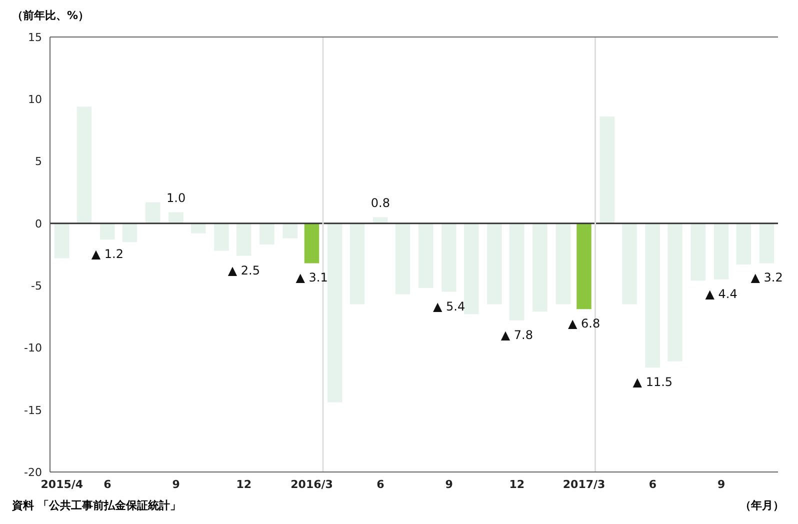 The width and height of the screenshot is (798, 524). I want to click on y-tick-label: -5, so click(36, 285).